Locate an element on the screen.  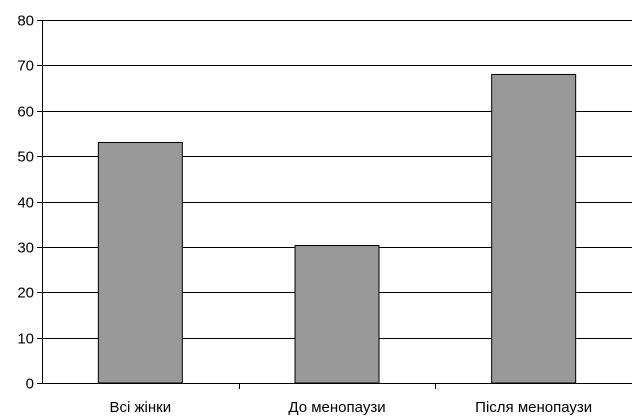
y-tick-label: 20 is located at coordinates (25, 293).